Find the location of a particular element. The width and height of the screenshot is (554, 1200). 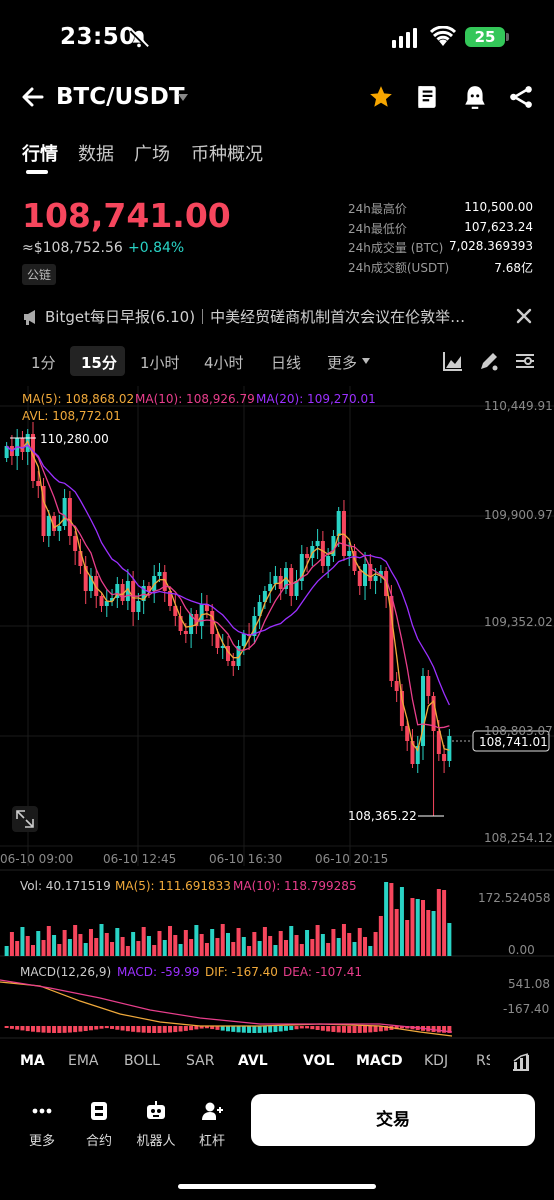

x-tick: 06-10 12:45 is located at coordinates (140, 859).